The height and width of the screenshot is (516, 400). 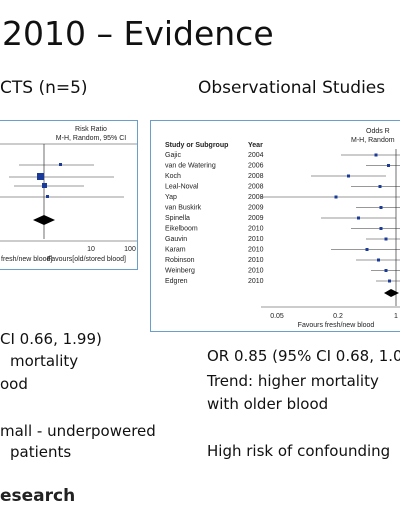 What do you see at coordinates (255, 145) in the screenshot?
I see `col-header: Year` at bounding box center [255, 145].